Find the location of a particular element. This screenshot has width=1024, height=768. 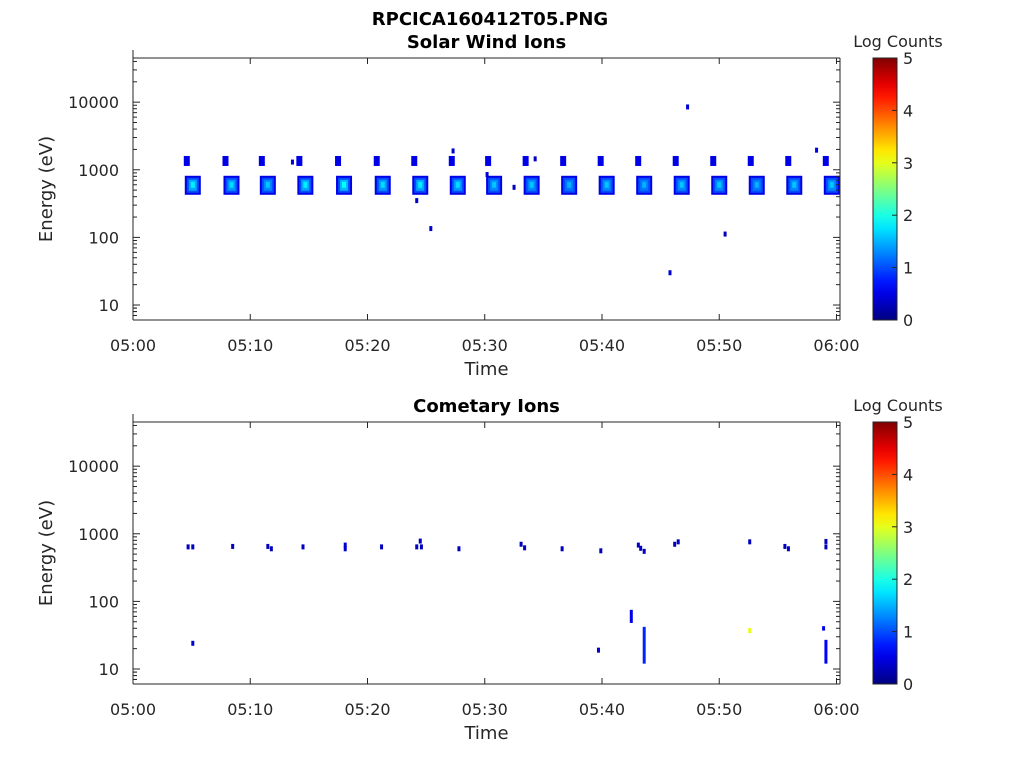

y-tick-label: 1000 is located at coordinates (98, 534).